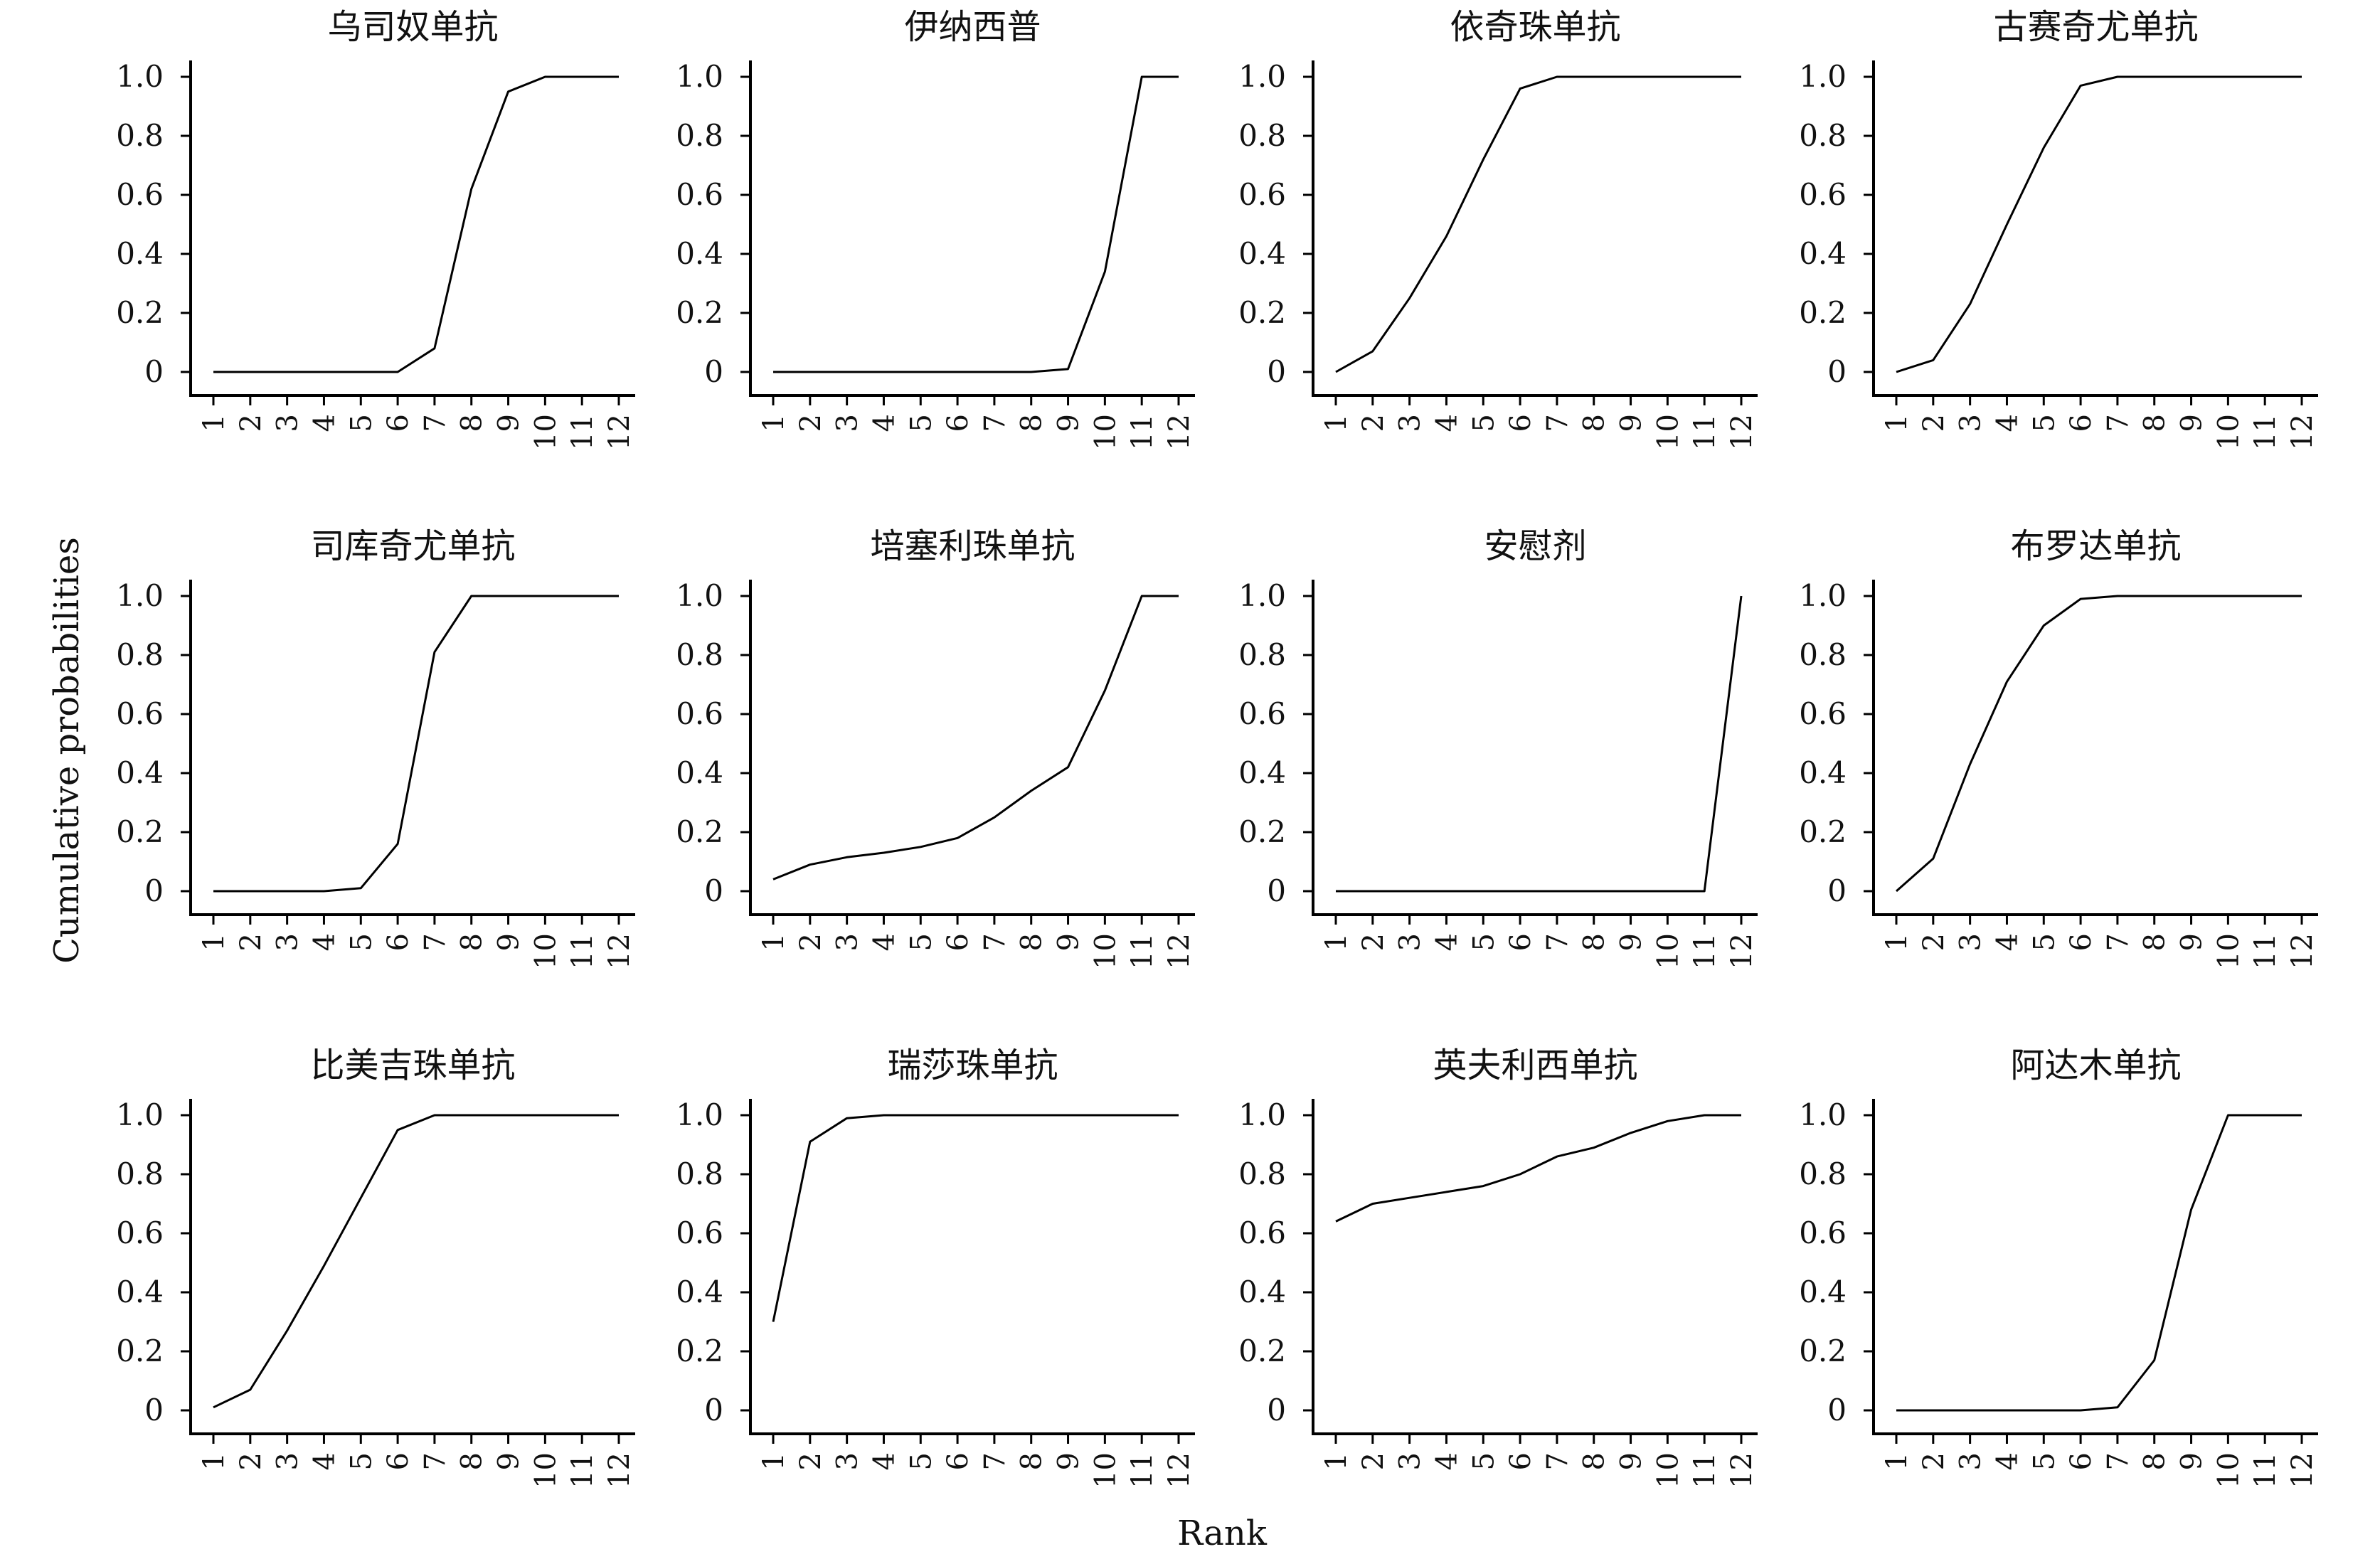 This screenshot has width=2380, height=1559. Describe the element at coordinates (412, 27) in the screenshot. I see `panel-title: 乌司奴单抗` at that location.